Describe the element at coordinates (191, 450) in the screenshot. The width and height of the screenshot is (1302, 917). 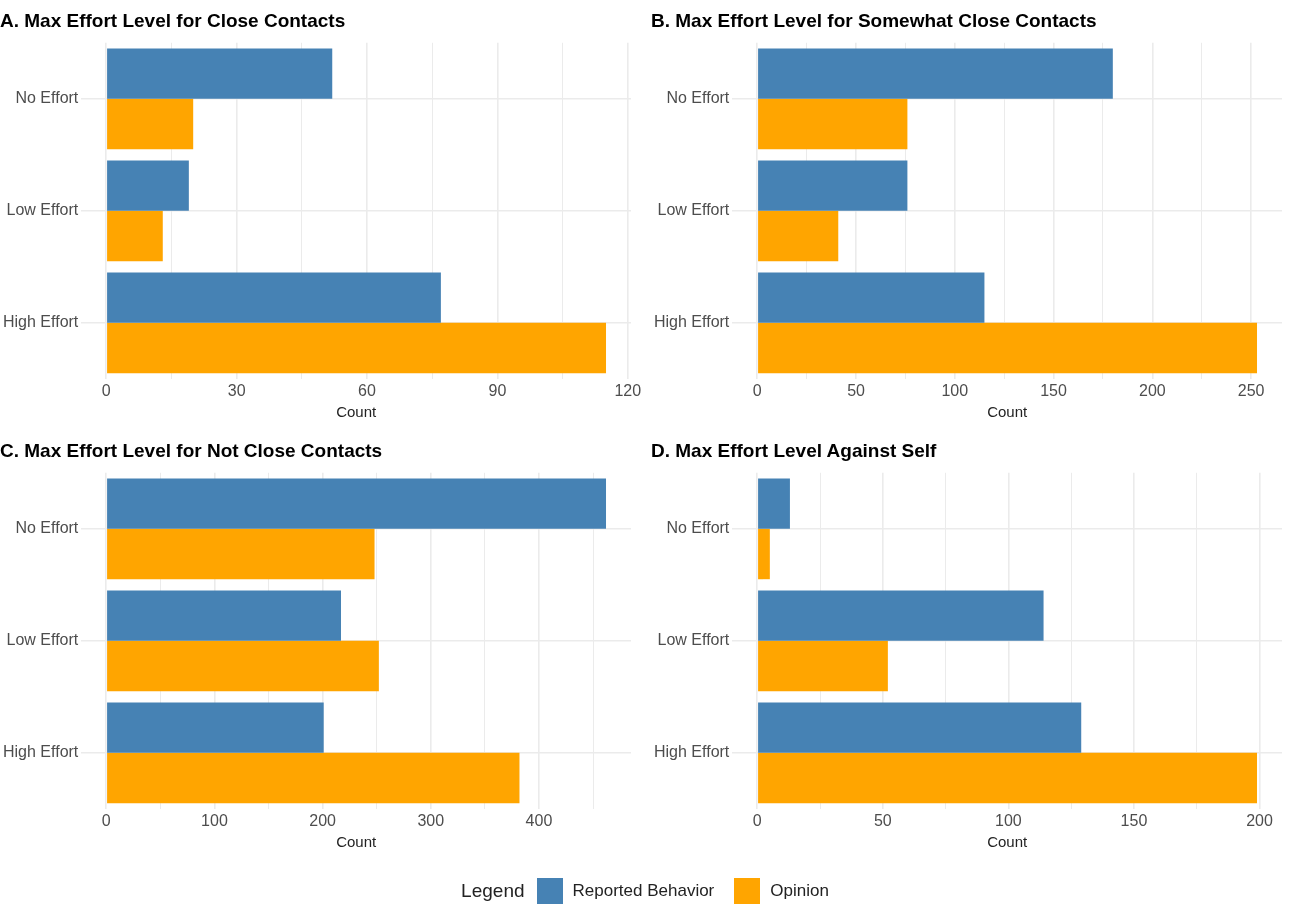
I see `chart-title: C. Max Effort Level for Not Close Contacts` at that location.